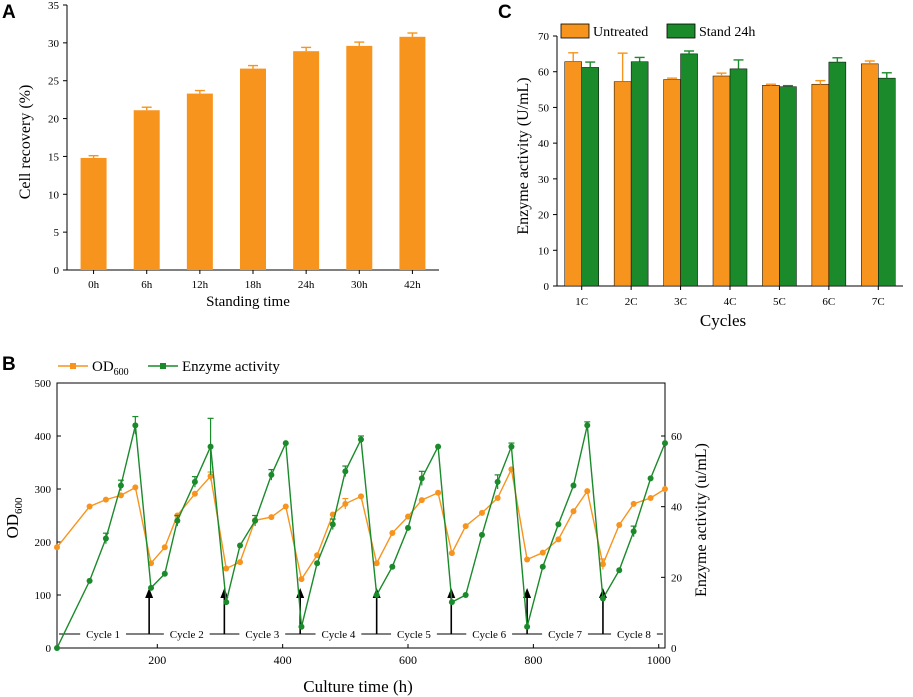  What do you see at coordinates (575, 31) in the screenshot?
I see `legend-swatch-untreated` at bounding box center [575, 31].